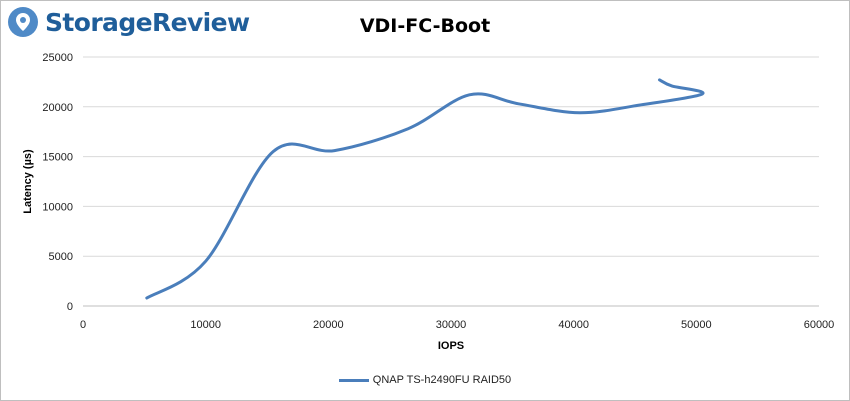 This screenshot has width=850, height=401. What do you see at coordinates (353, 380) in the screenshot?
I see `legend-swatch` at bounding box center [353, 380].